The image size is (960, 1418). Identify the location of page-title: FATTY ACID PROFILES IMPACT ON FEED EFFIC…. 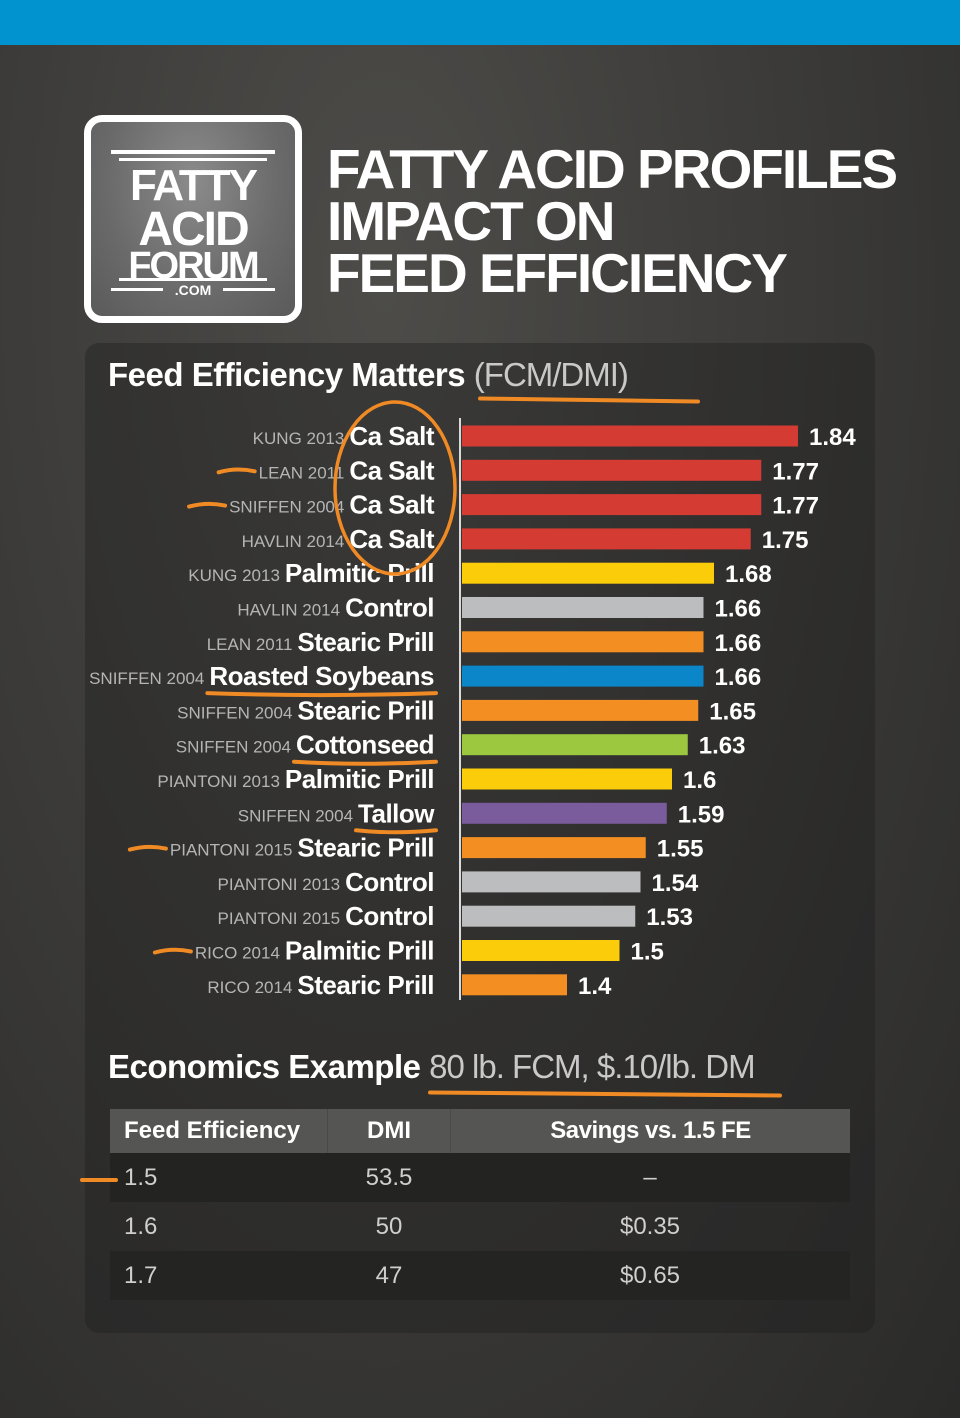
(612, 221).